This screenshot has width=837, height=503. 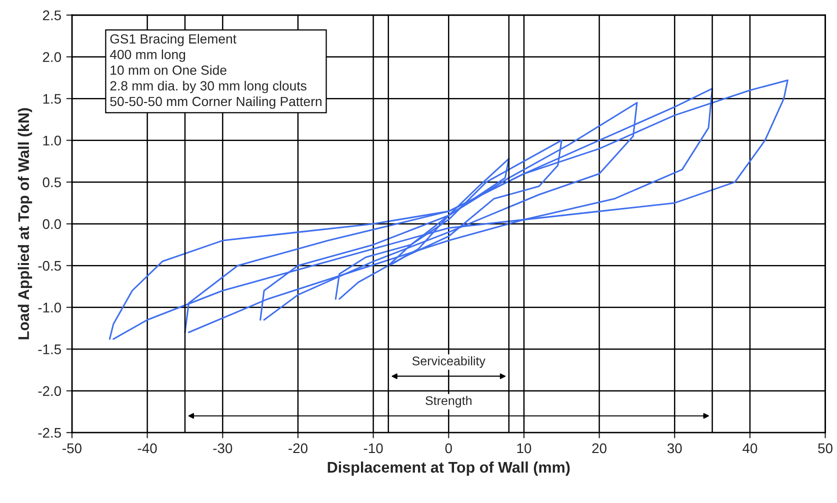 What do you see at coordinates (298, 448) in the screenshot?
I see `x-tick-label: -20` at bounding box center [298, 448].